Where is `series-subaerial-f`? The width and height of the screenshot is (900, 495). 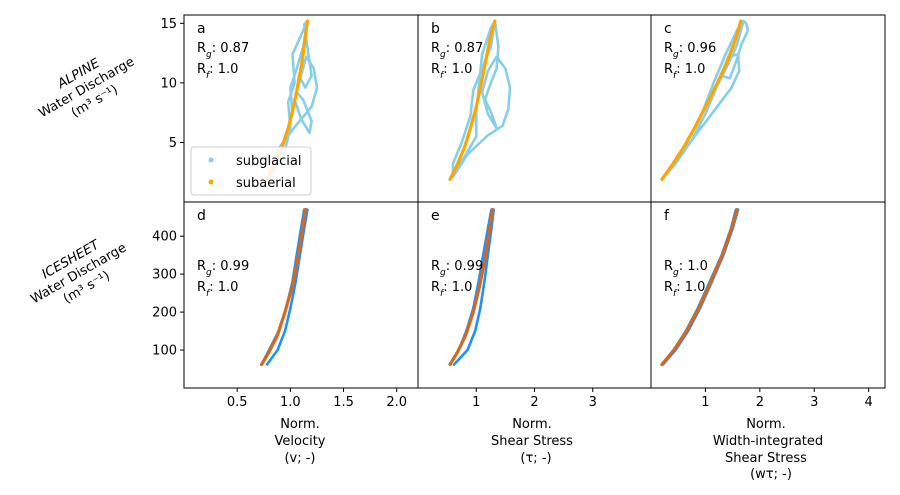
series-subaerial-f is located at coordinates (699, 287).